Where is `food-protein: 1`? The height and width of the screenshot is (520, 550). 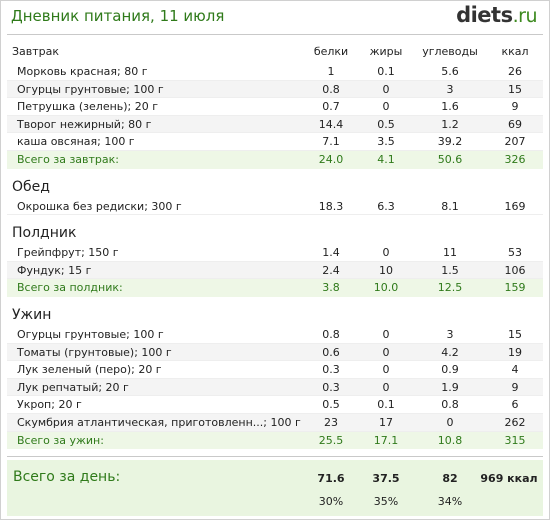 food-protein: 1 is located at coordinates (331, 71).